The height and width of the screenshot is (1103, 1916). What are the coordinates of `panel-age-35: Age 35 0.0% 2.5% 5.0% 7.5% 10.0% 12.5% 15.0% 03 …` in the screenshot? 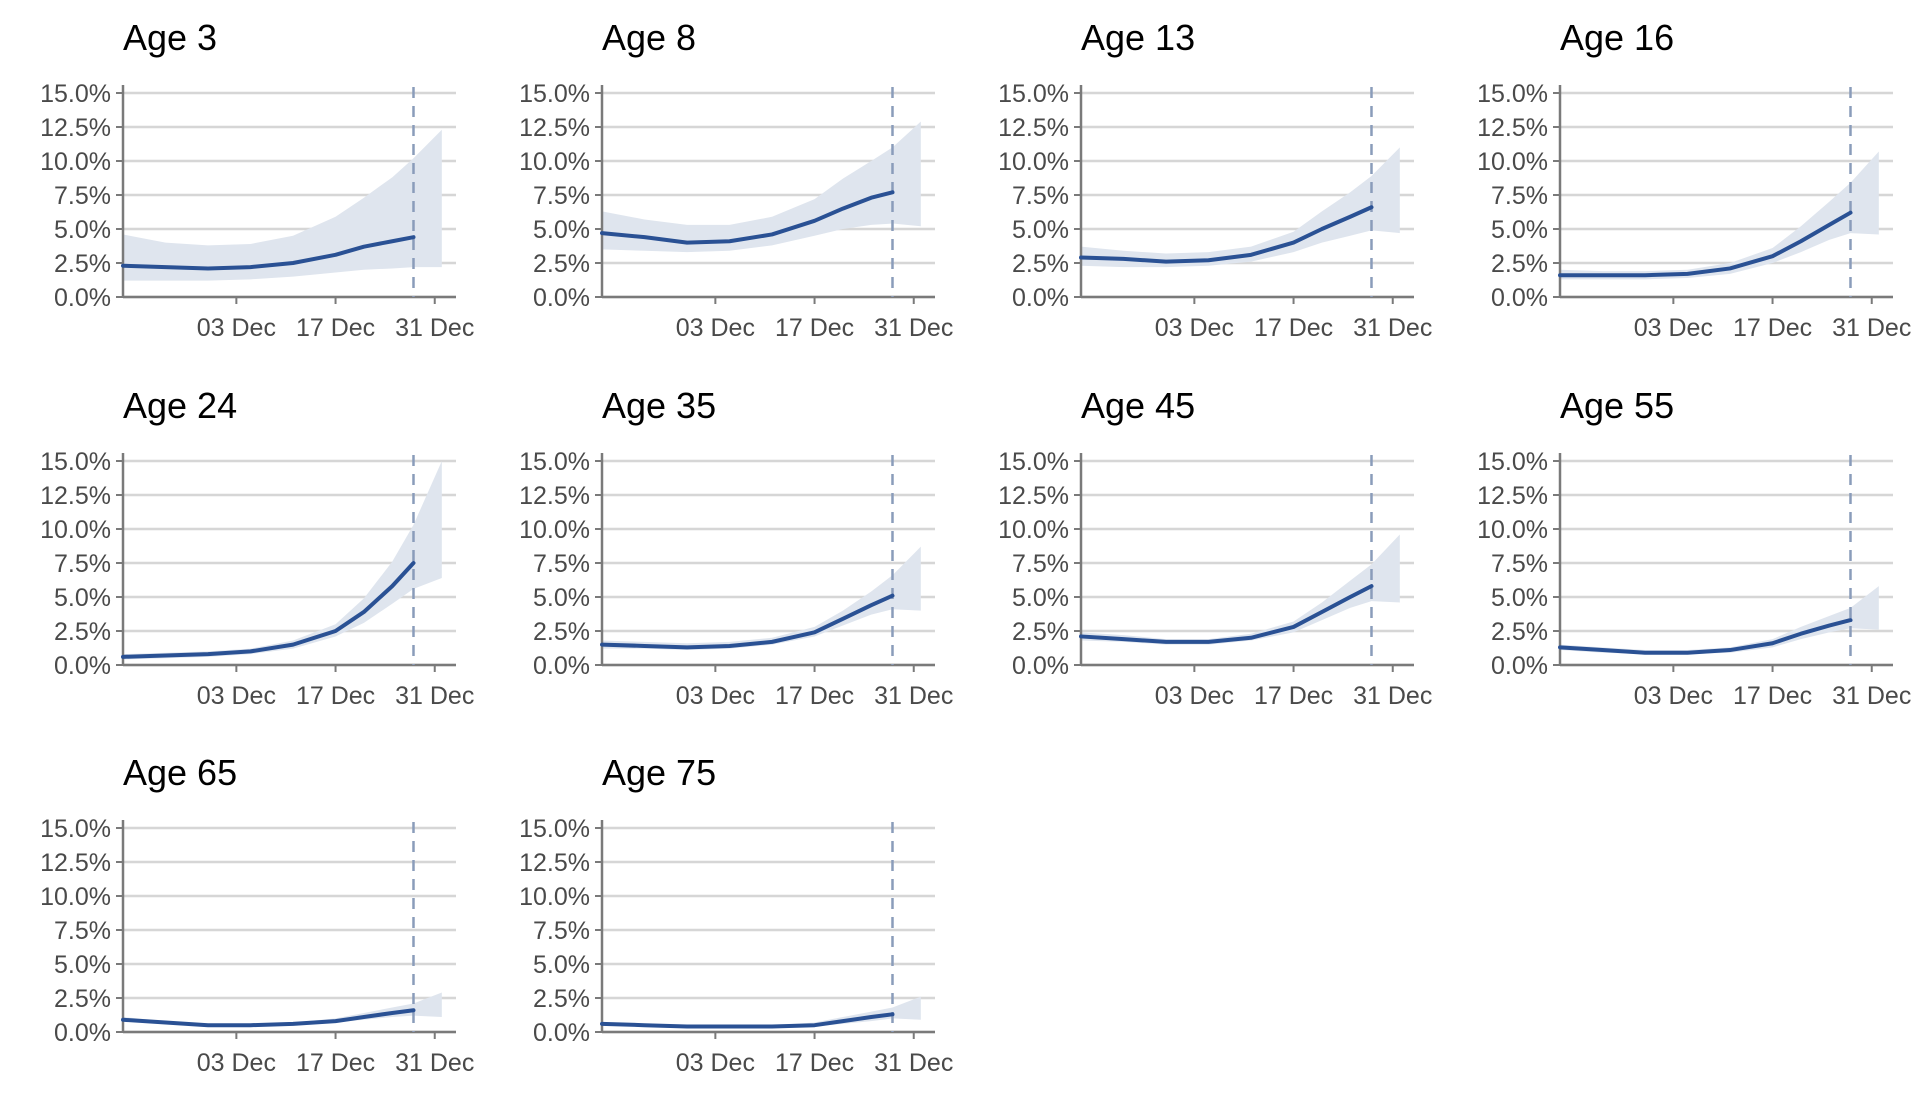 It's located at (736, 547).